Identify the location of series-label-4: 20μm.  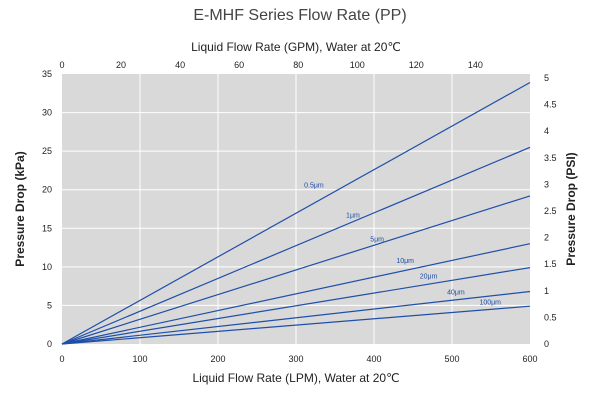
(429, 276).